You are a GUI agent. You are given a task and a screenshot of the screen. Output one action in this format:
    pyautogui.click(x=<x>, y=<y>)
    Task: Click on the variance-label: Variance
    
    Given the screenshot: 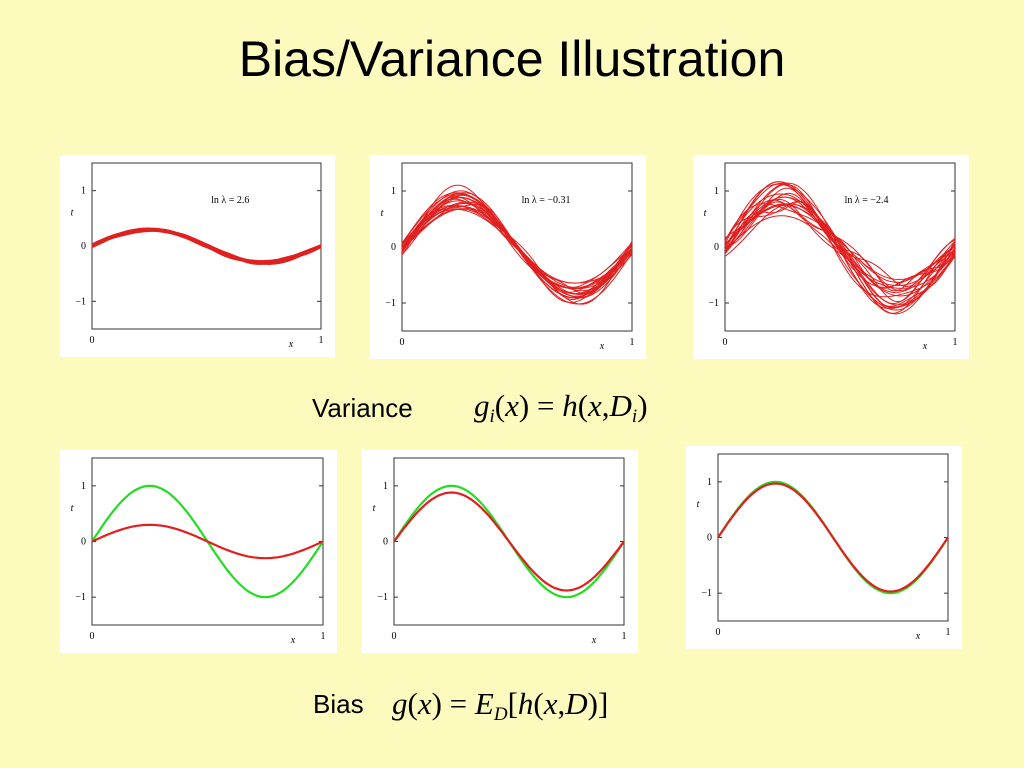 What is the action you would take?
    pyautogui.click(x=362, y=408)
    